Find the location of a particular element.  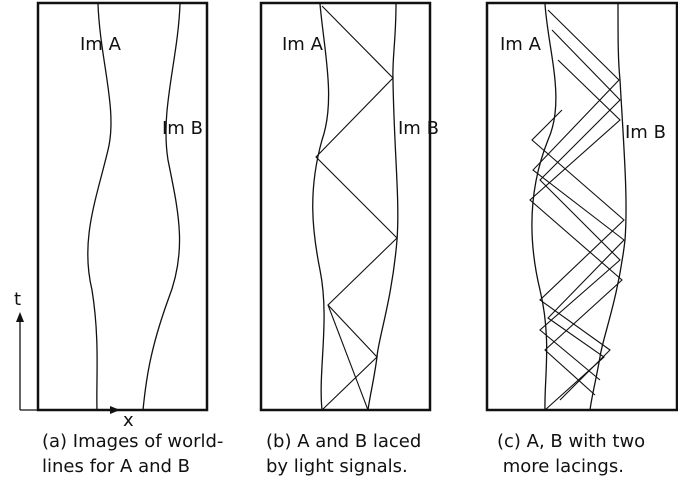

caption: (b) A and B laced is located at coordinates (343, 441).